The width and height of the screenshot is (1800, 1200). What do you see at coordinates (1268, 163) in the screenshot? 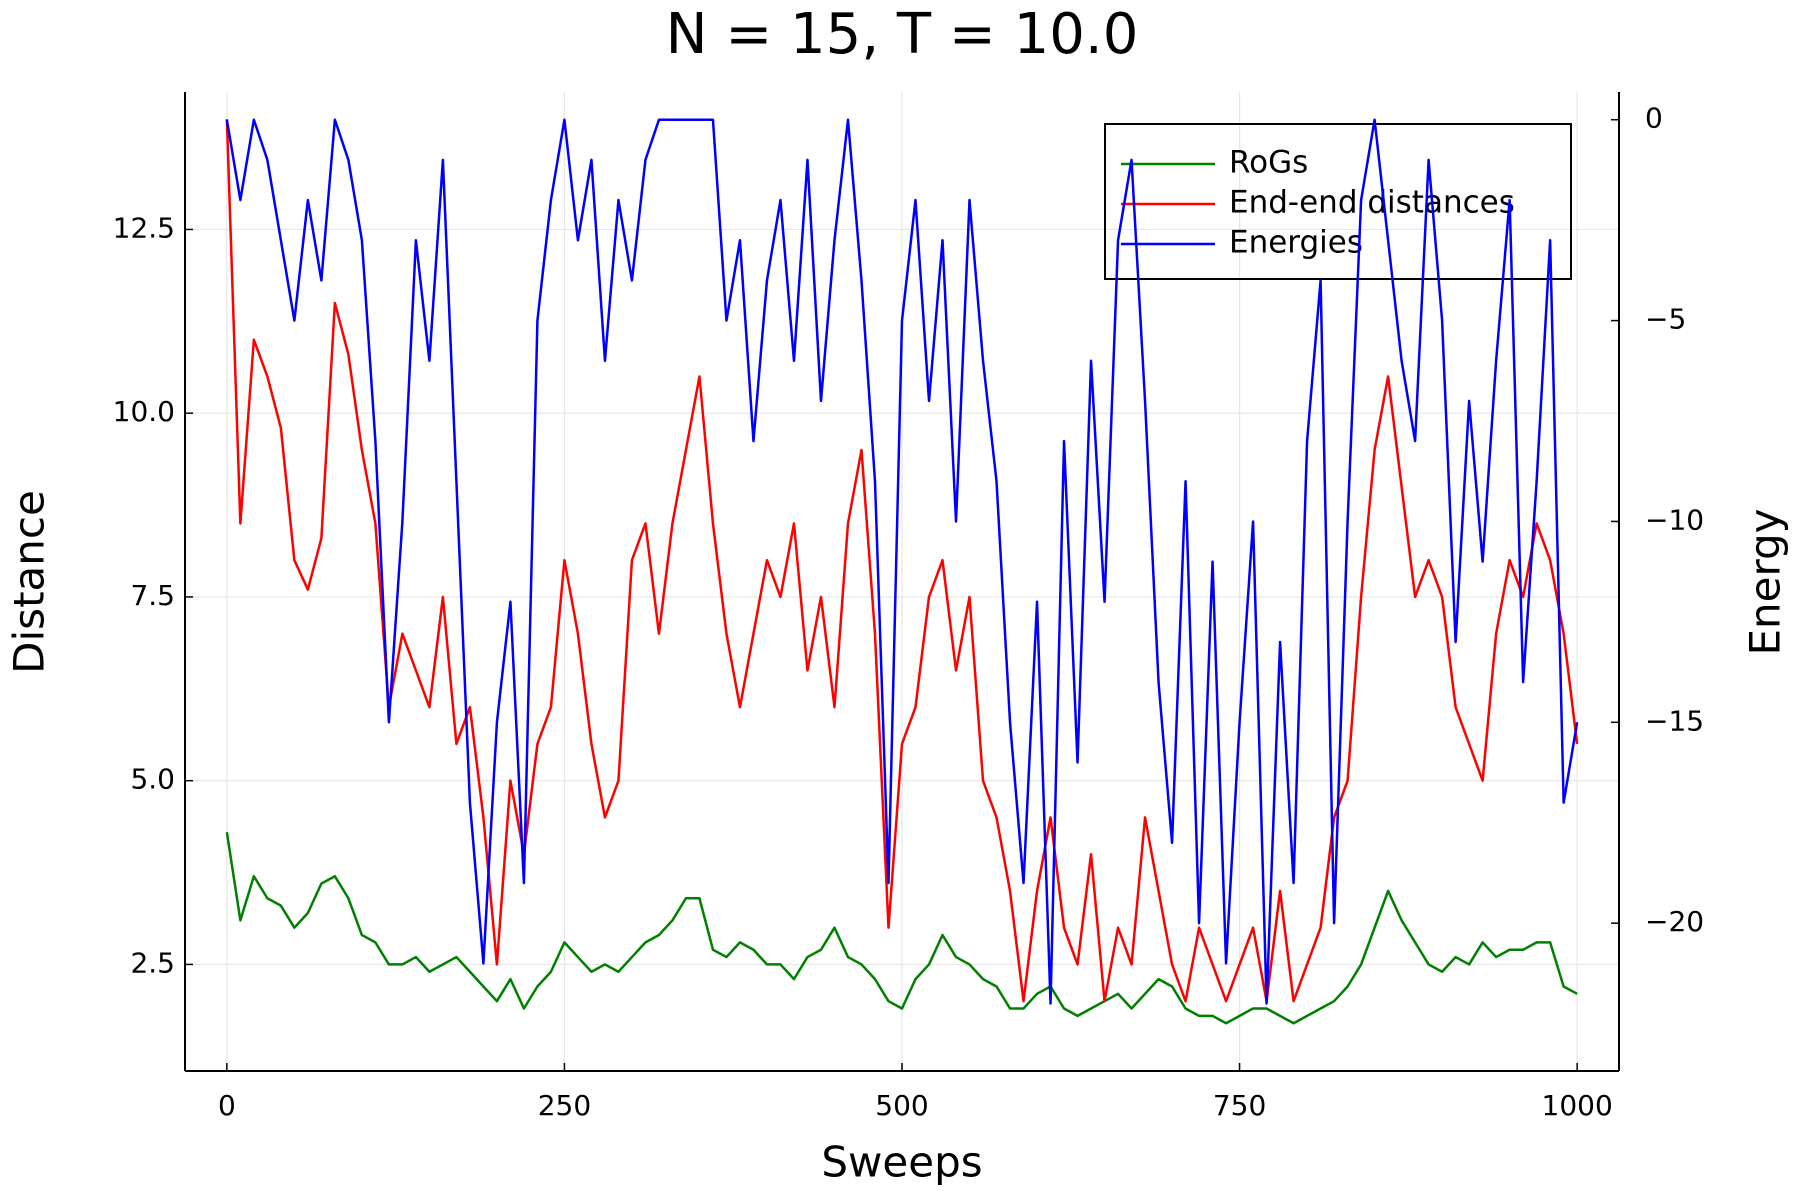
I see `legend-label: RoGs` at bounding box center [1268, 163].